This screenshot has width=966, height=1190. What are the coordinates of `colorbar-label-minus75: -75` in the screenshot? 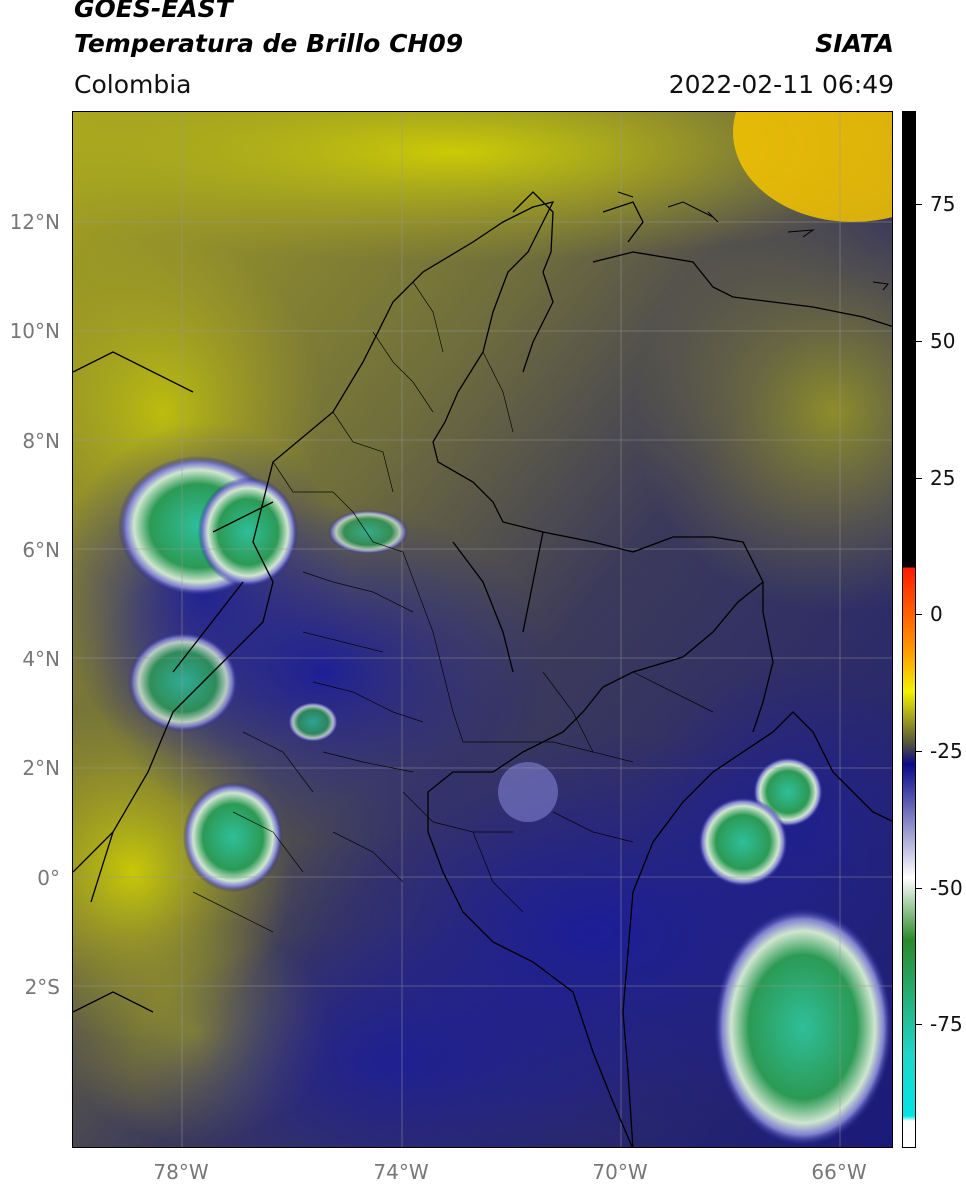 It's located at (946, 1024).